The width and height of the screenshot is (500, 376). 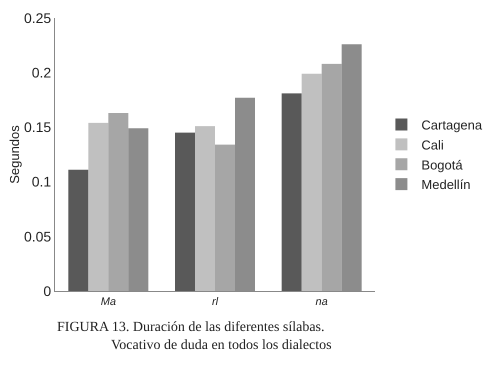 What do you see at coordinates (215, 302) in the screenshot?
I see `x-tick-label: rl` at bounding box center [215, 302].